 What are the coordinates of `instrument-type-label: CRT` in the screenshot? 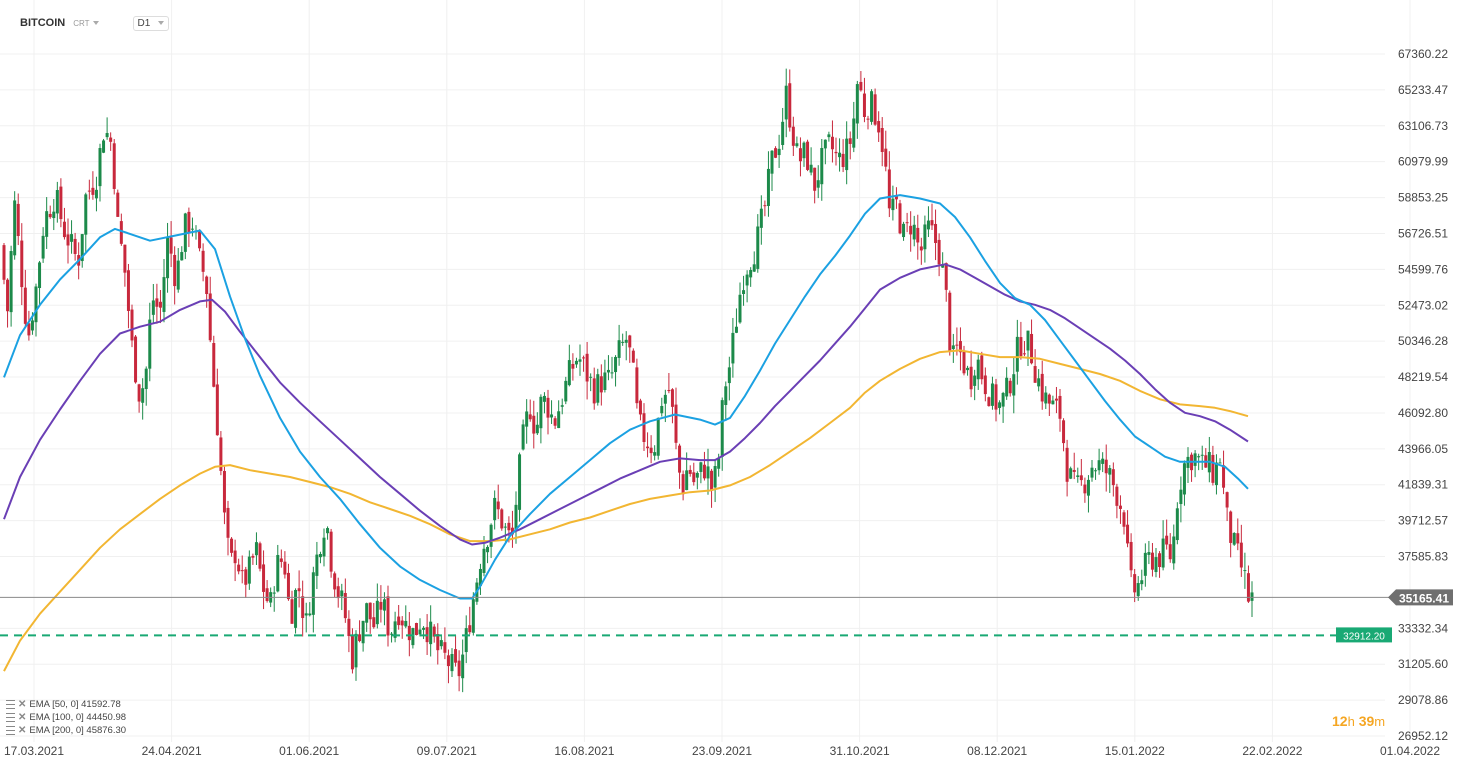 It's located at (81, 23).